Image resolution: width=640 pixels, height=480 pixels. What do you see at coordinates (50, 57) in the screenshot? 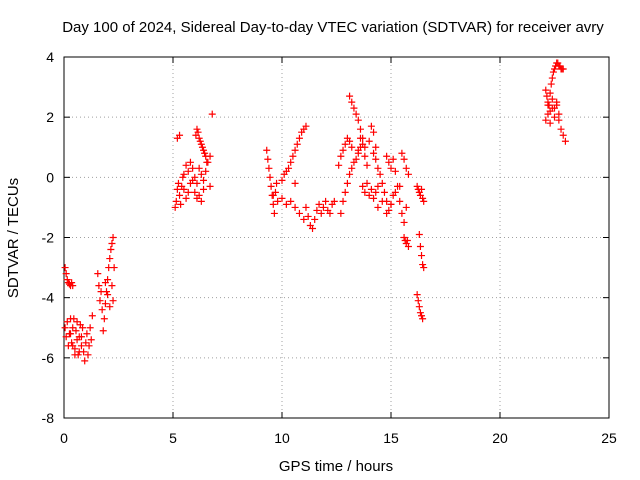
I see `y-tick-label: 4` at bounding box center [50, 57].